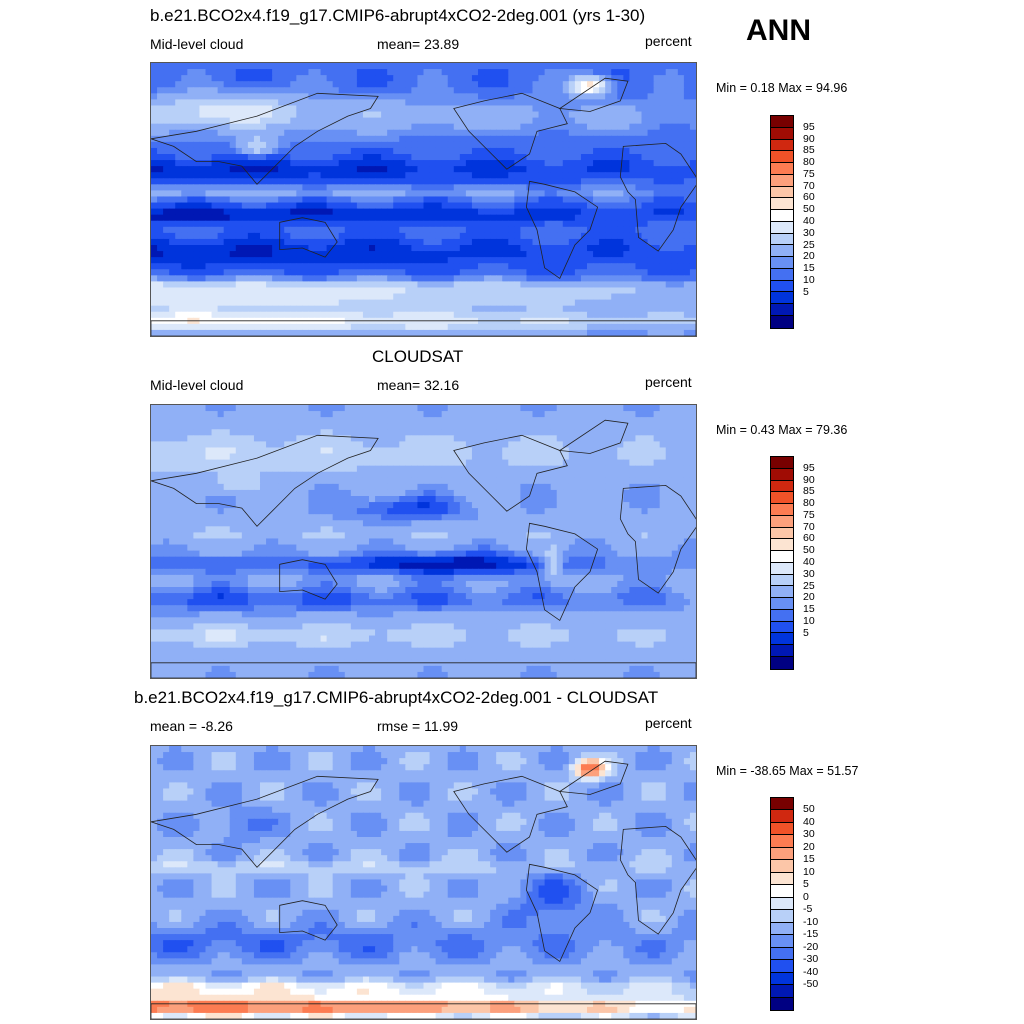  I want to click on colorbar-tick-label: -50, so click(811, 984).